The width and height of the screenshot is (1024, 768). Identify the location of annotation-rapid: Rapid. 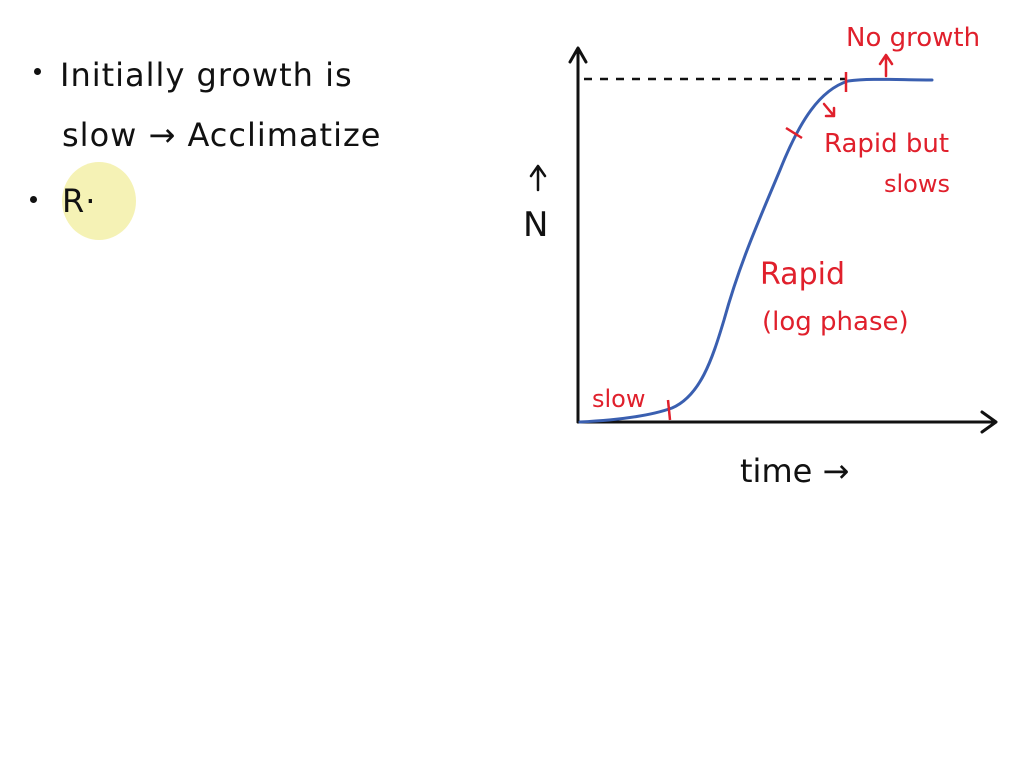
(802, 274).